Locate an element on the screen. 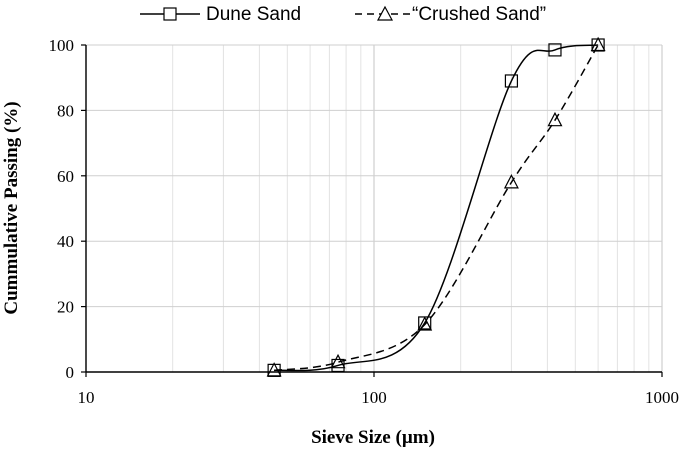 This screenshot has width=685, height=450. x-tick-label: 1000 is located at coordinates (662, 397).